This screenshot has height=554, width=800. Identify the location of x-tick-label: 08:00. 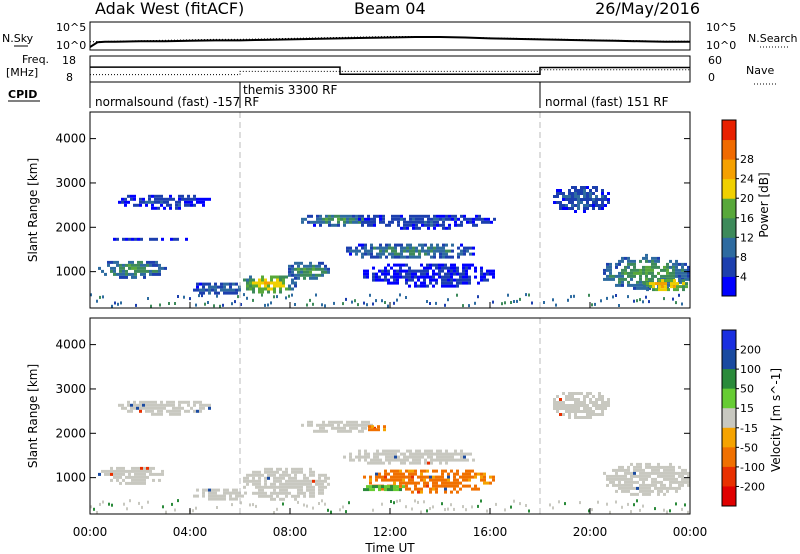
(290, 532).